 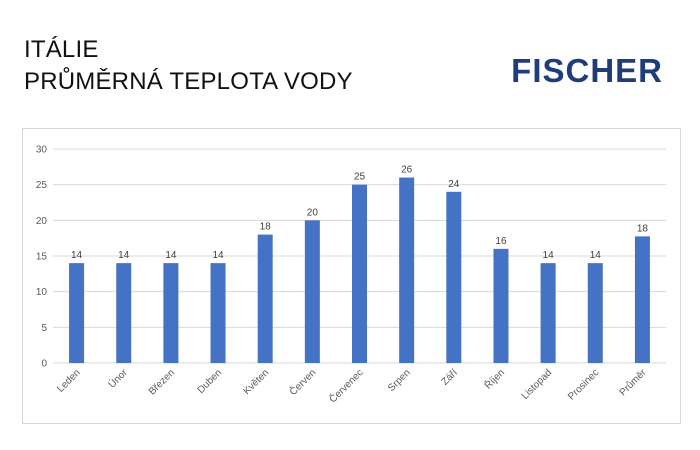 I want to click on x-tick-label: Říjen, so click(x=494, y=379).